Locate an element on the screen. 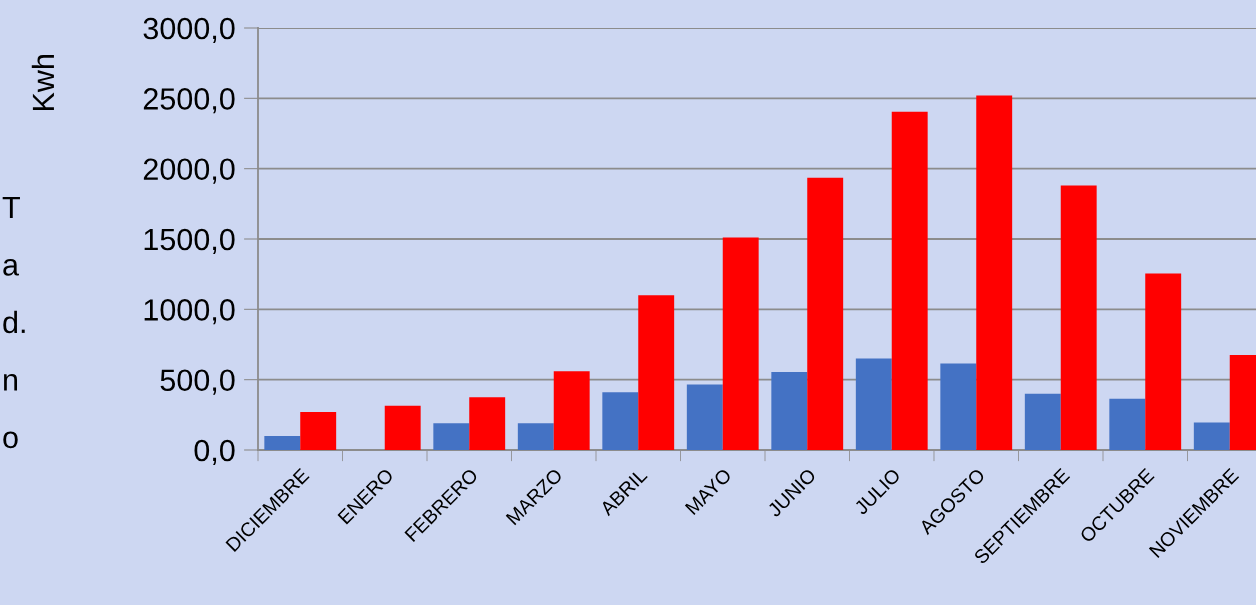 The height and width of the screenshot is (605, 1256). y-tick-label: 0,0 is located at coordinates (214, 452).